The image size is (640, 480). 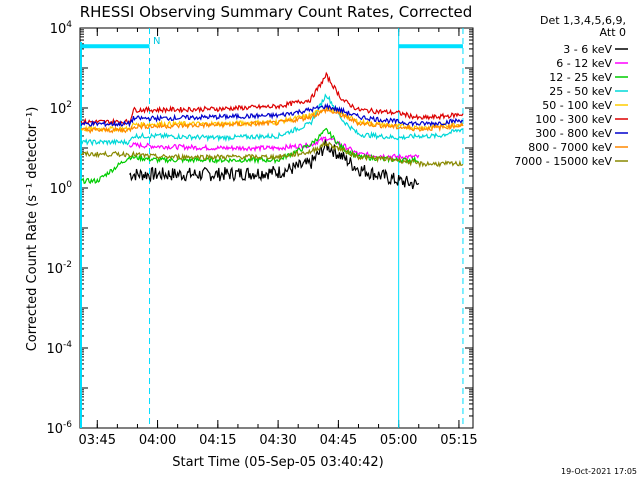 What do you see at coordinates (271, 46) in the screenshot?
I see `markers` at bounding box center [271, 46].